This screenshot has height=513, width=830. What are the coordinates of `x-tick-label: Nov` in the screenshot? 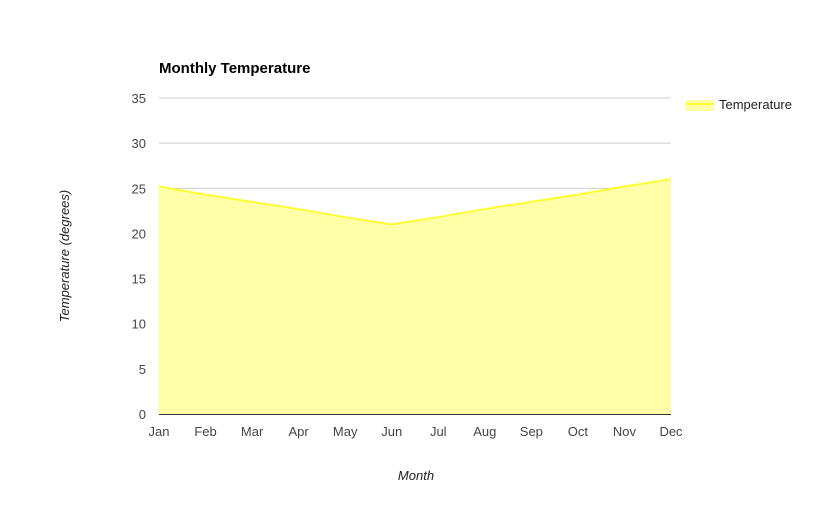 It's located at (625, 431).